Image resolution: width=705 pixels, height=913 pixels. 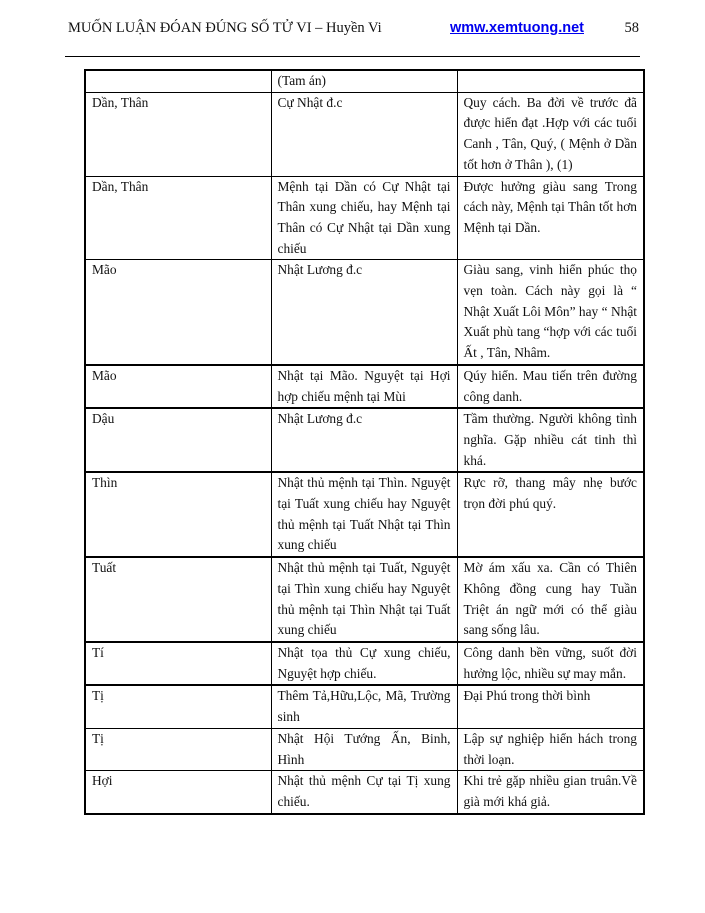 I want to click on cell-luan: Qúy hiển. Mau tiến trên đường công danh., so click(x=550, y=386).